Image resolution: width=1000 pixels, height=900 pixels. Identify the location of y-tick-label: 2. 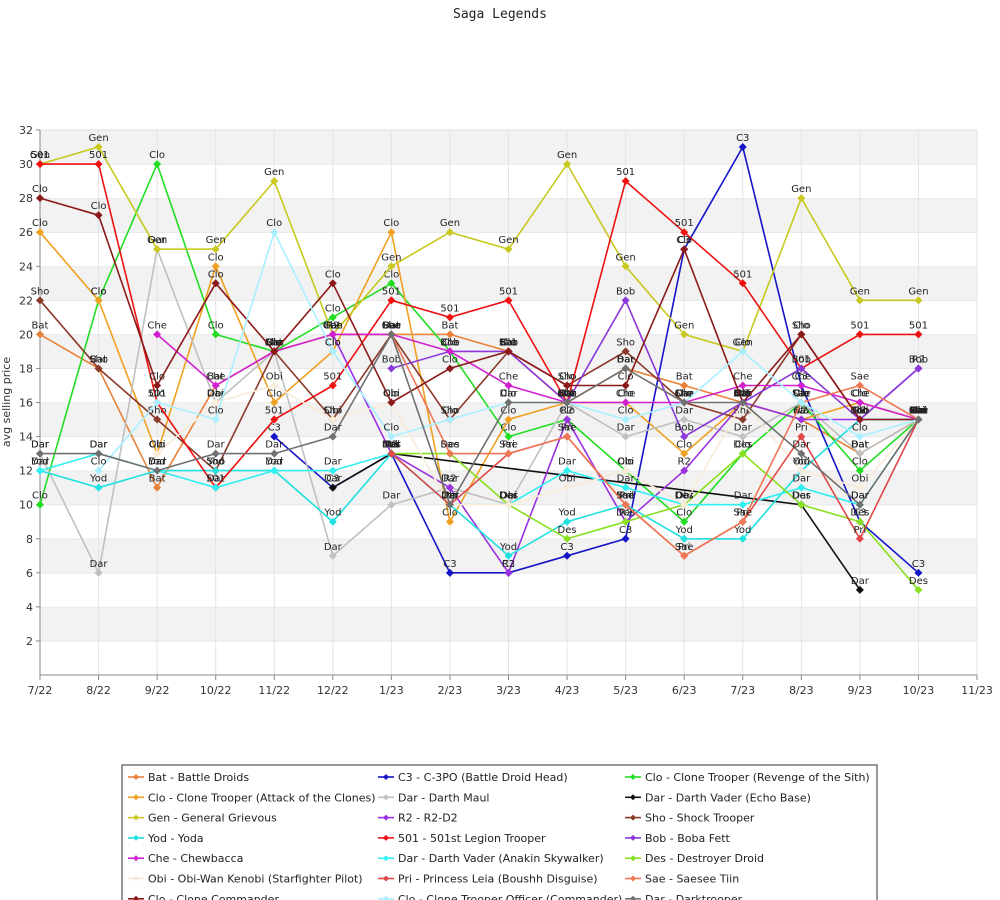
(29, 641).